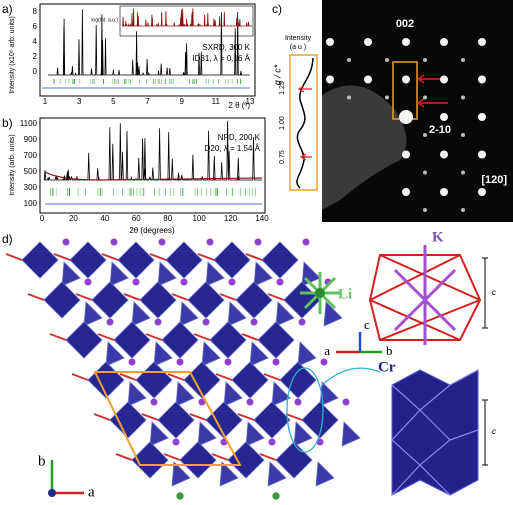 This screenshot has width=513, height=505. What do you see at coordinates (389, 350) in the screenshot?
I see `axis-label: b` at bounding box center [389, 350].